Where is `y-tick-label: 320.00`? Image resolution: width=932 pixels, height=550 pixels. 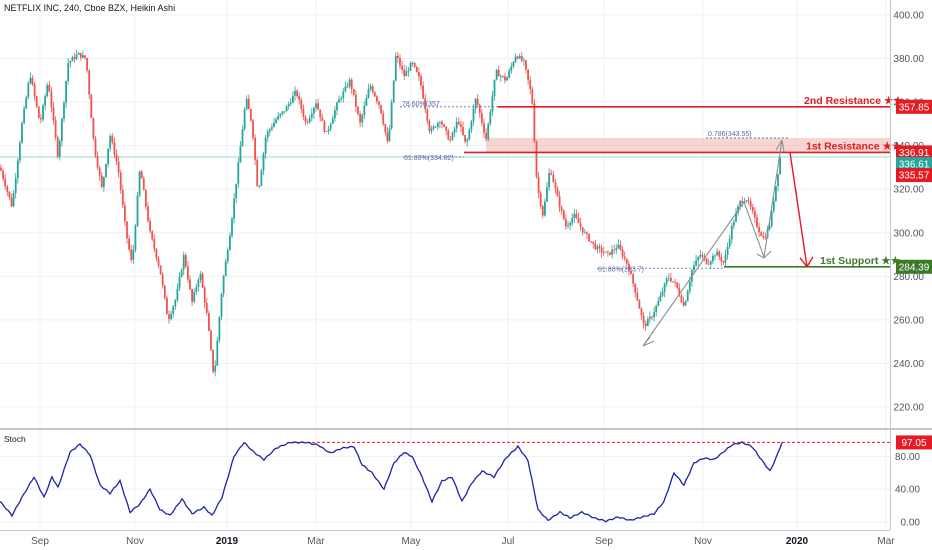
y-tick-label: 320.00 is located at coordinates (908, 190).